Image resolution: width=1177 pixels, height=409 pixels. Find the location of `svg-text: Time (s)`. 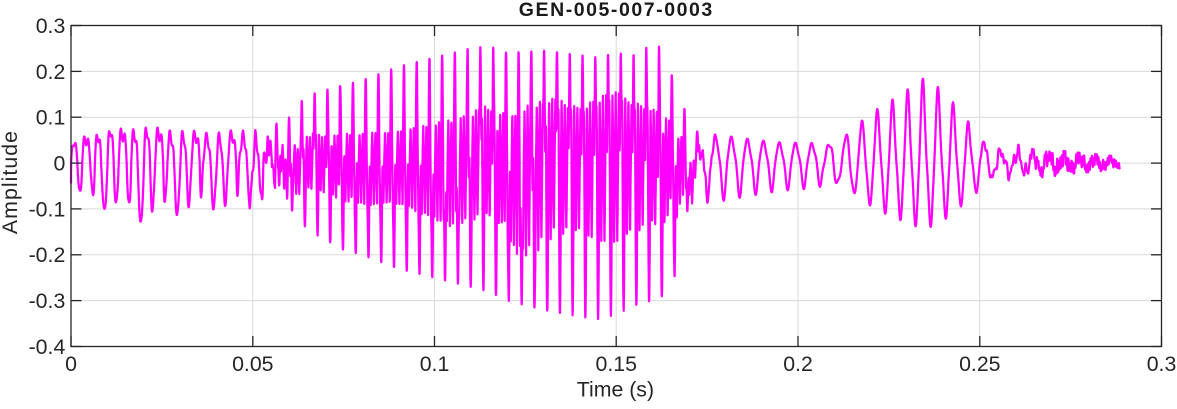

svg-text: Time (s) is located at coordinates (615, 389).